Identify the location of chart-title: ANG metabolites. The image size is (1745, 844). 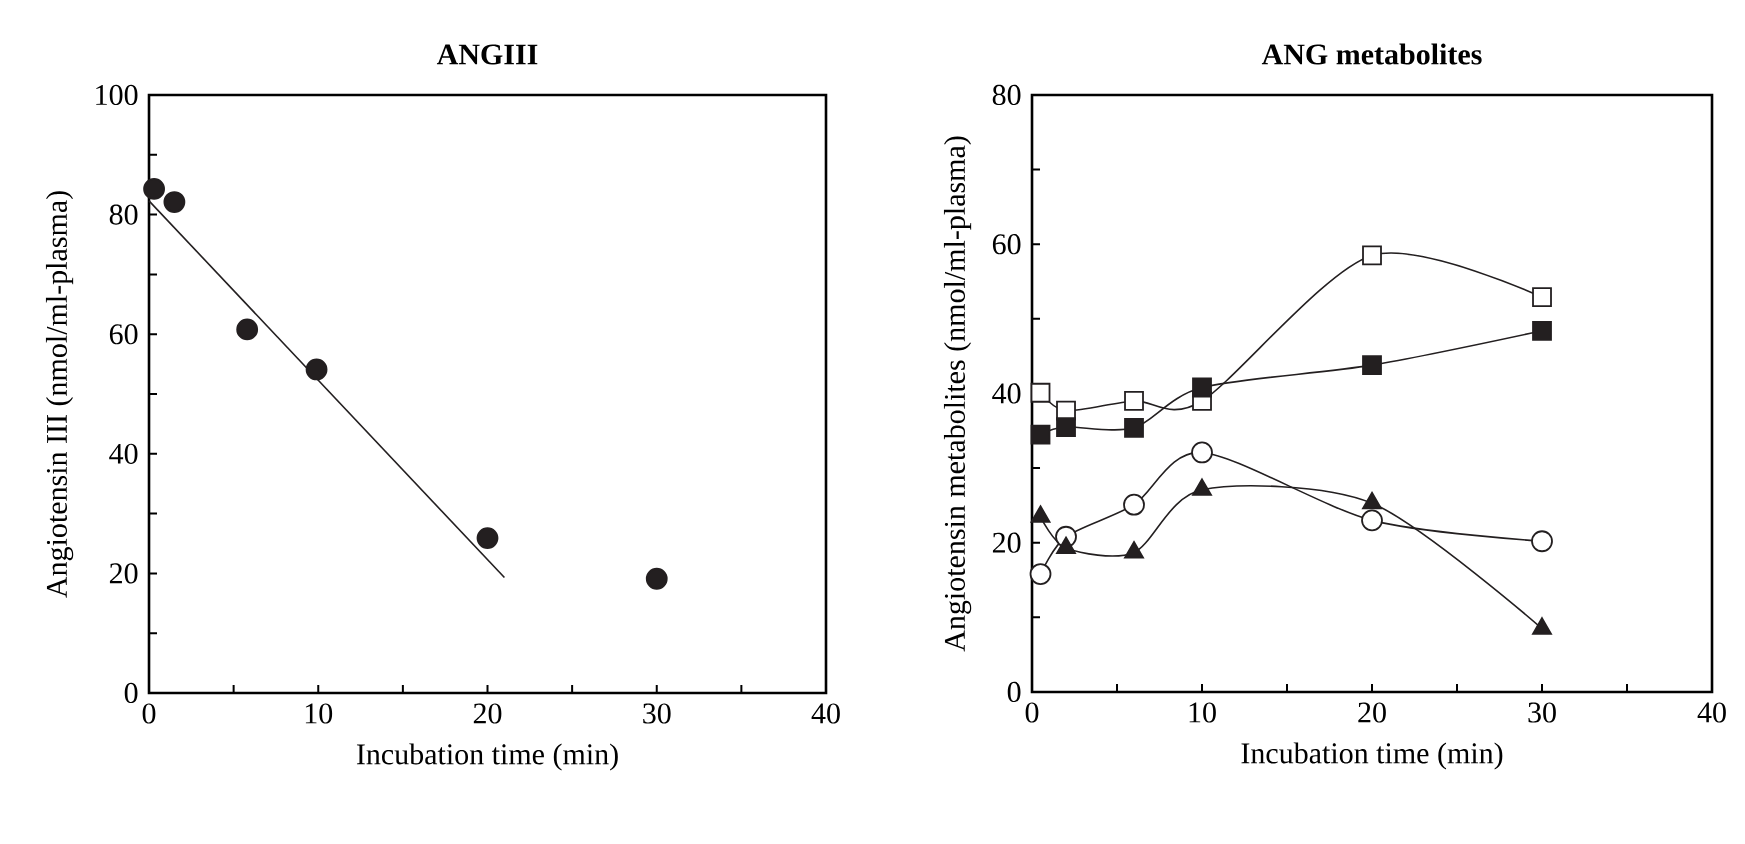
(1371, 54).